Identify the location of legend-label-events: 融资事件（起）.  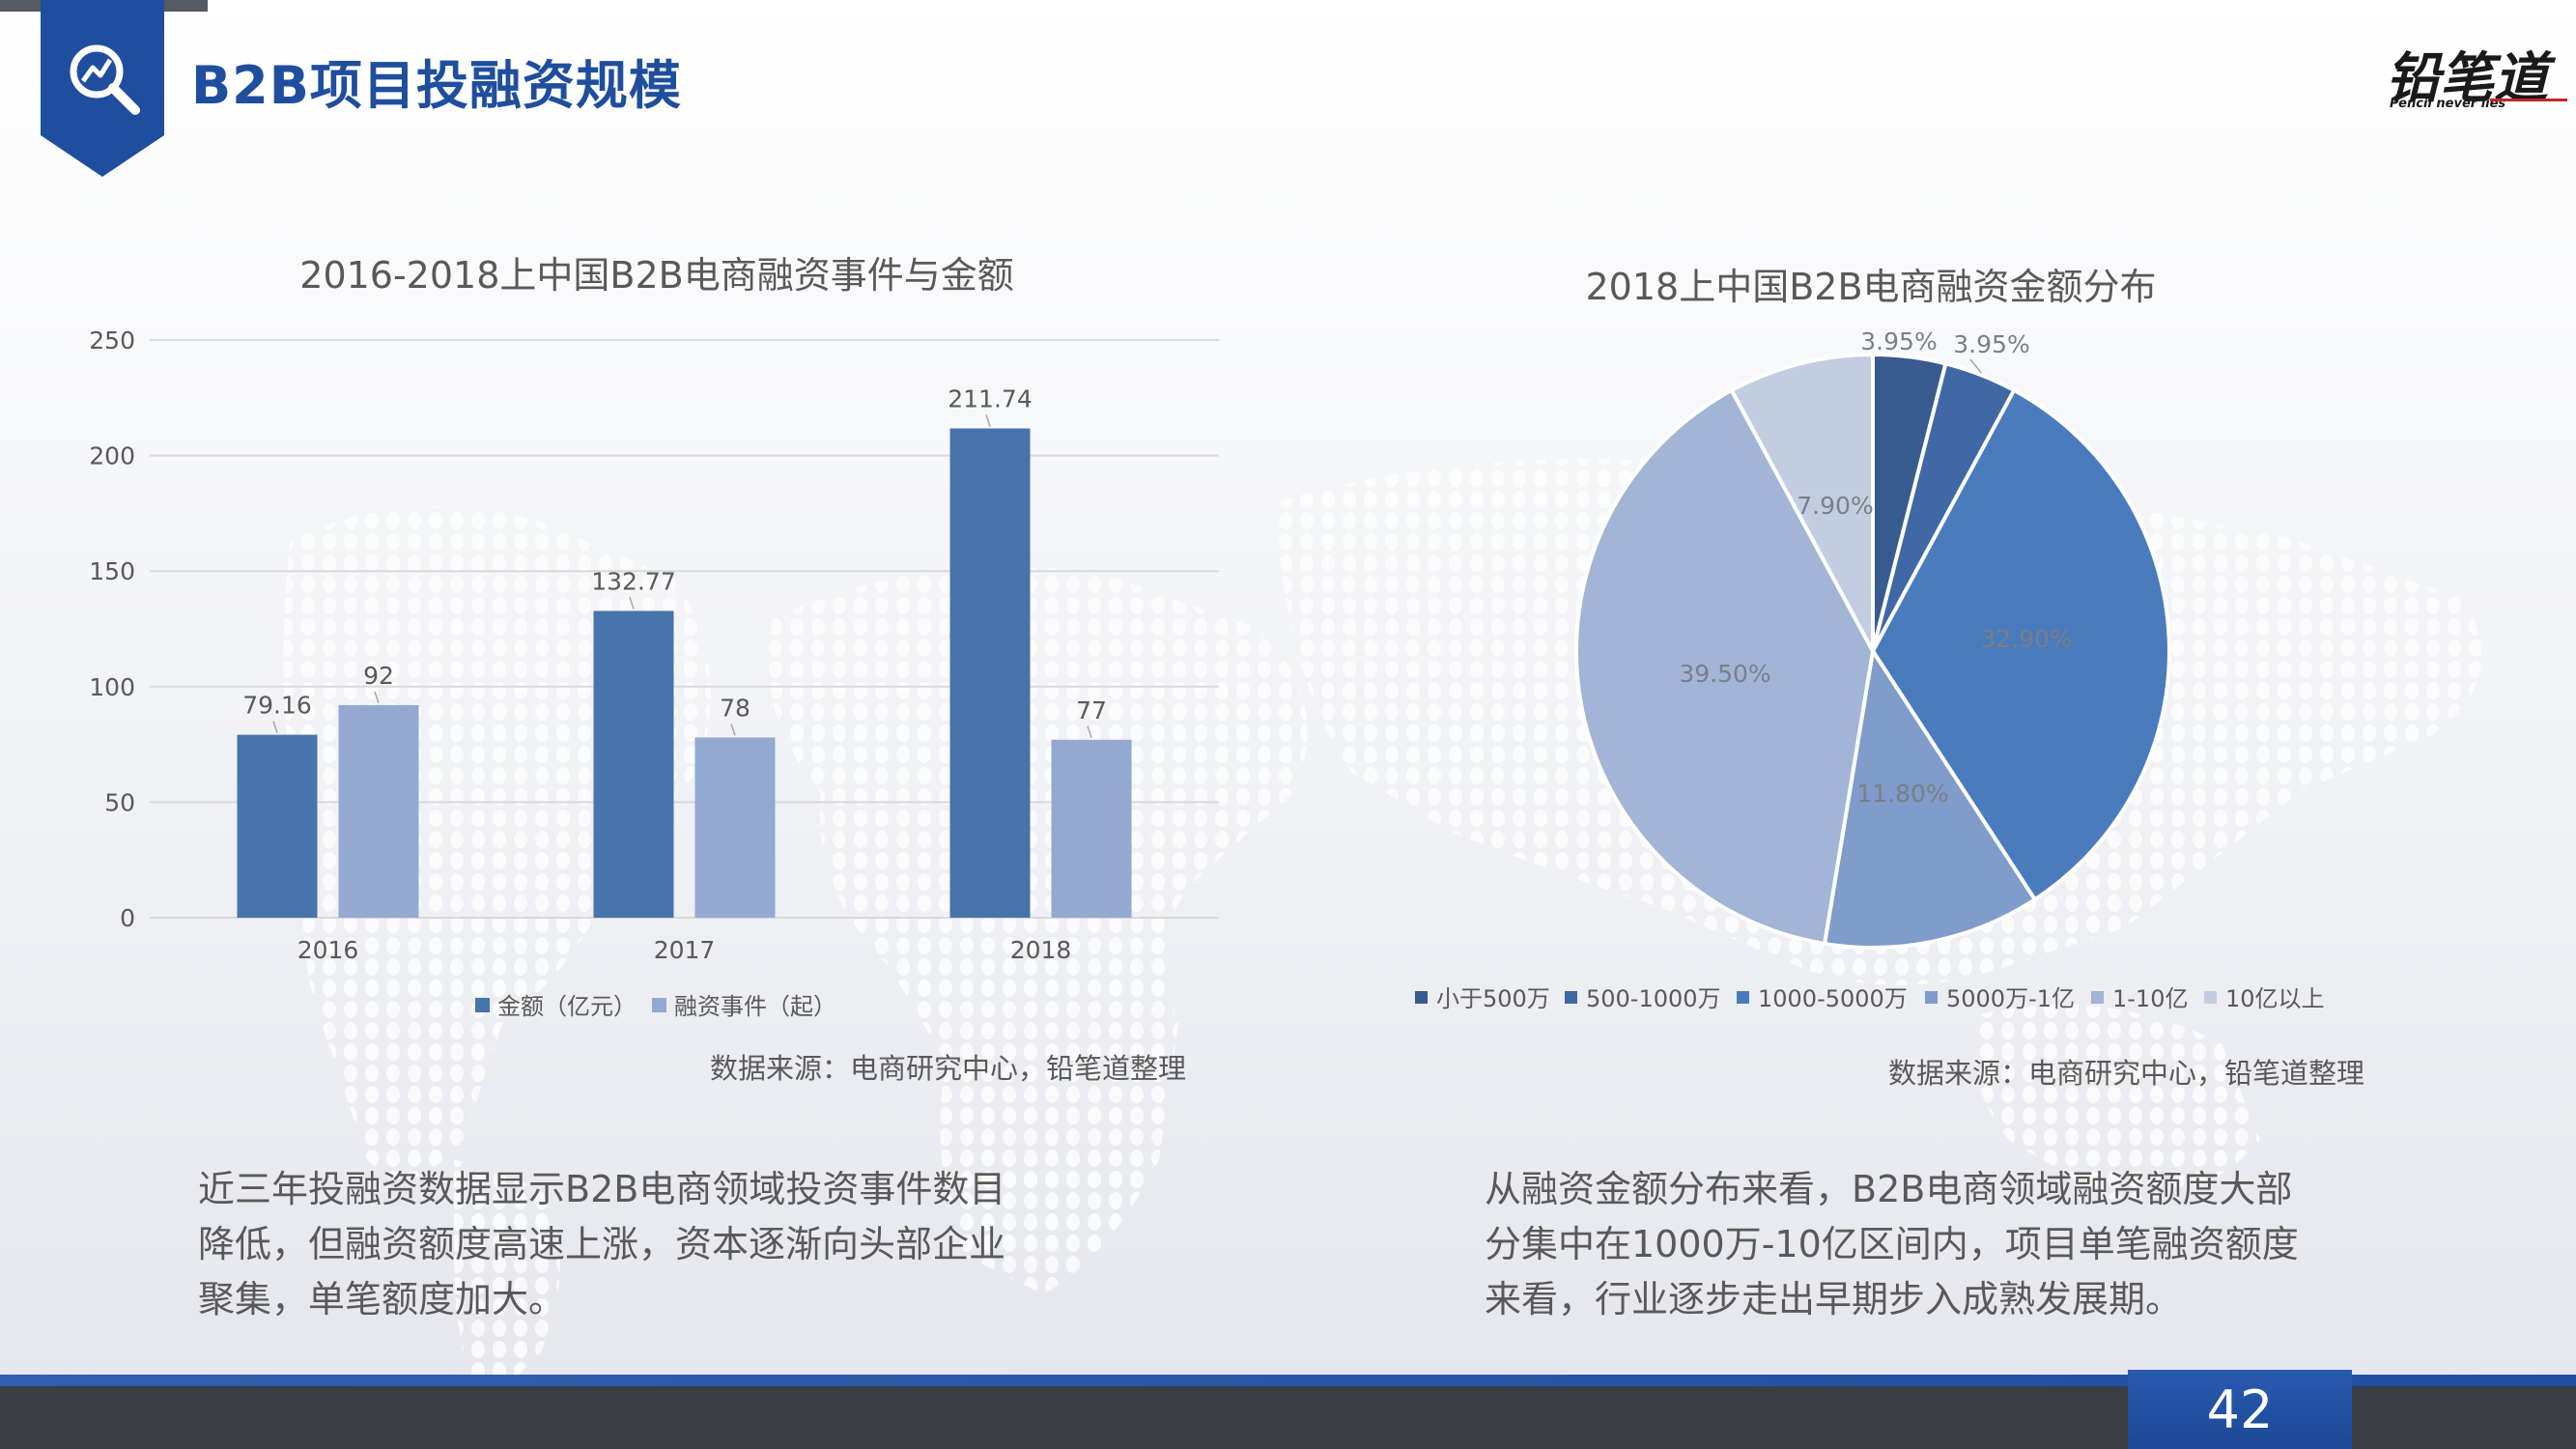
(755, 1006).